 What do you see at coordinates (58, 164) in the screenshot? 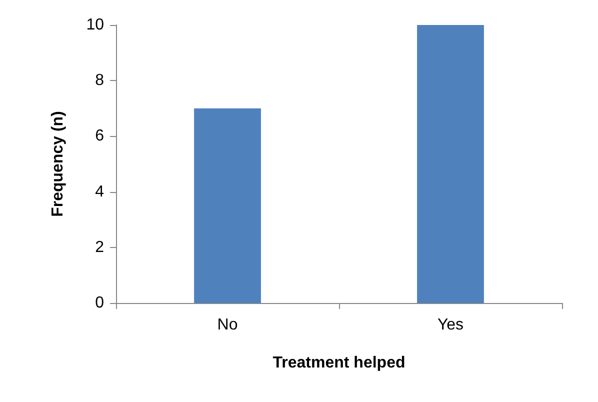
I see `y-axis-title: Frequency (n)` at bounding box center [58, 164].